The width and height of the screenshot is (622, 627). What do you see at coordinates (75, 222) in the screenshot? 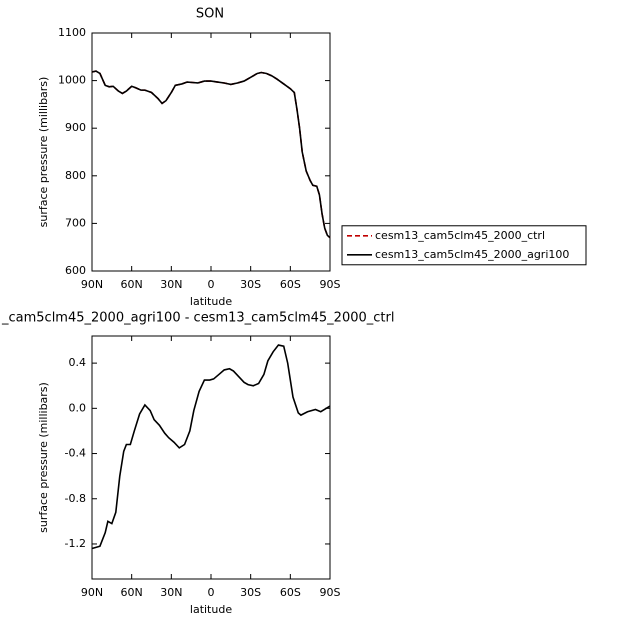
I see `y-tick-label: 700` at bounding box center [75, 222].